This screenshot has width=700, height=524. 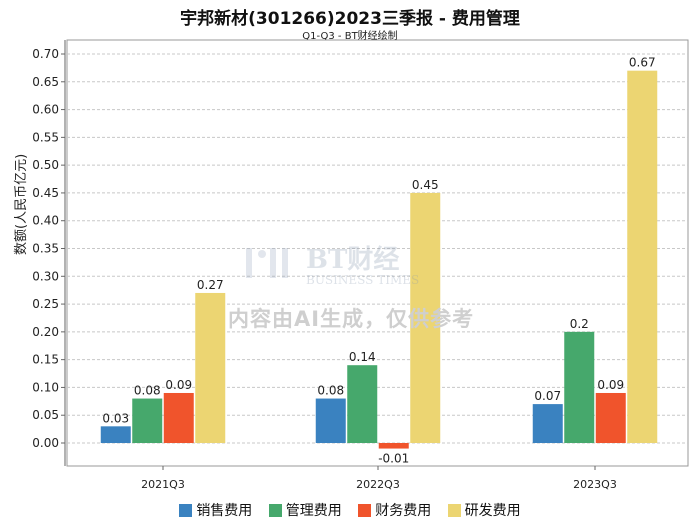 What do you see at coordinates (595, 484) in the screenshot?
I see `x-tick-label: 2023Q3` at bounding box center [595, 484].